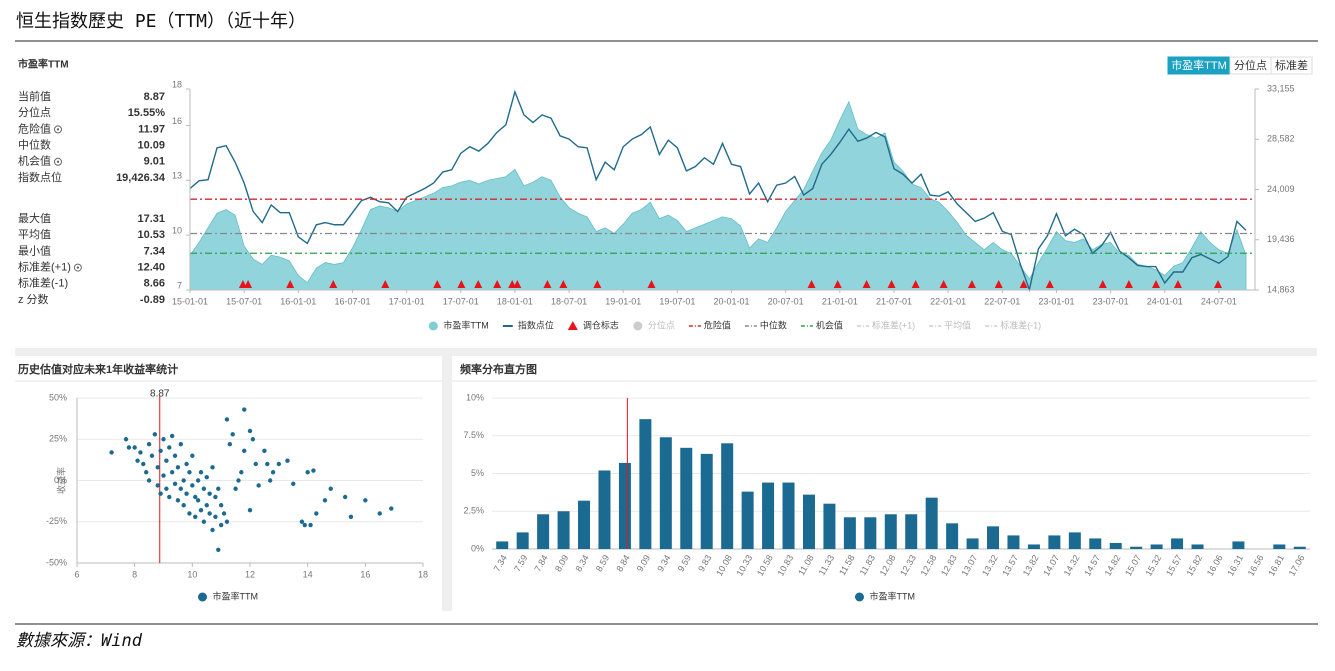  Describe the element at coordinates (1092, 565) in the screenshot. I see `x-tick-label: 14.57` at that location.